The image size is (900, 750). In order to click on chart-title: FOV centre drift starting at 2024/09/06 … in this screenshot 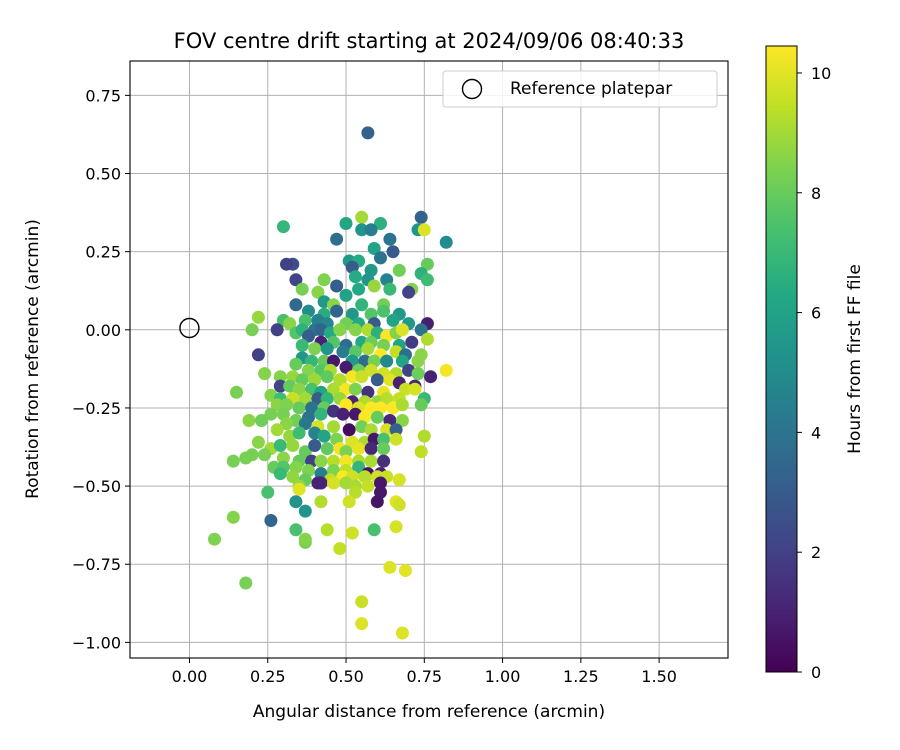, I will do `click(429, 41)`.